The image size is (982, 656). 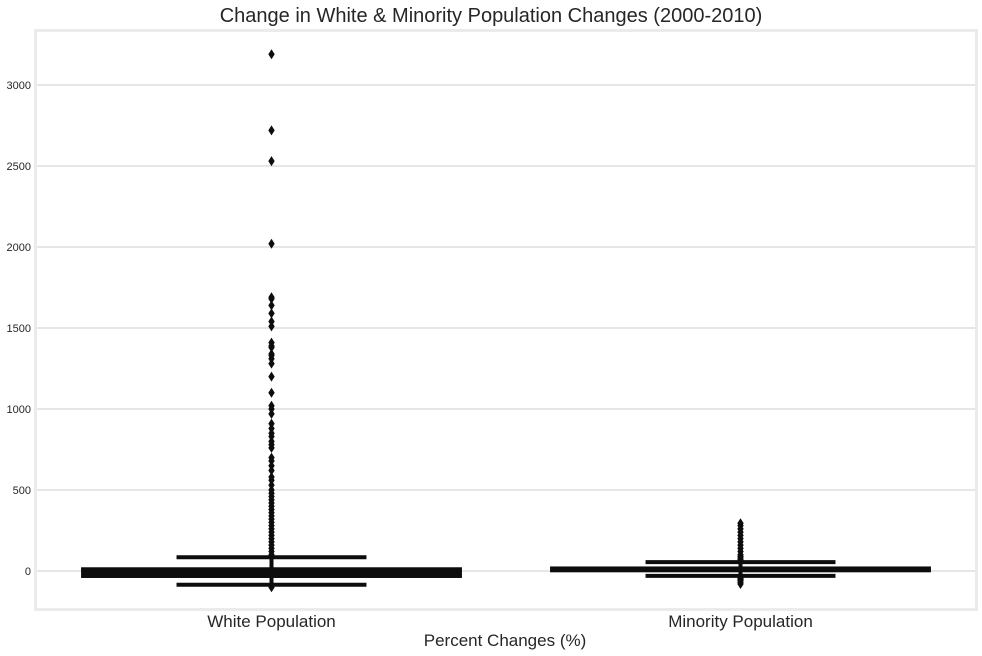 What do you see at coordinates (22, 491) in the screenshot?
I see `y-tick-label: 500` at bounding box center [22, 491].